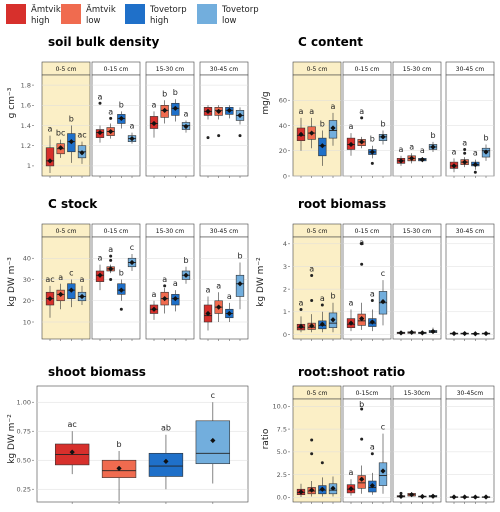 This screenshot has height=512, width=500. Describe the element at coordinates (116, 282) in the screenshot. I see `facet-panel: 0-15 cm aa b c` at that location.